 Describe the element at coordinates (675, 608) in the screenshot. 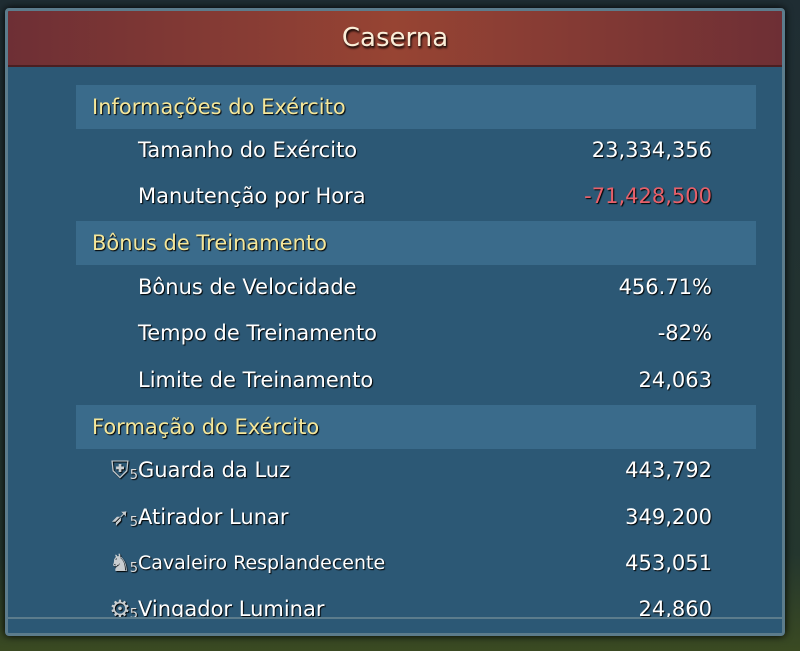

I see `row-value: 24,860` at that location.